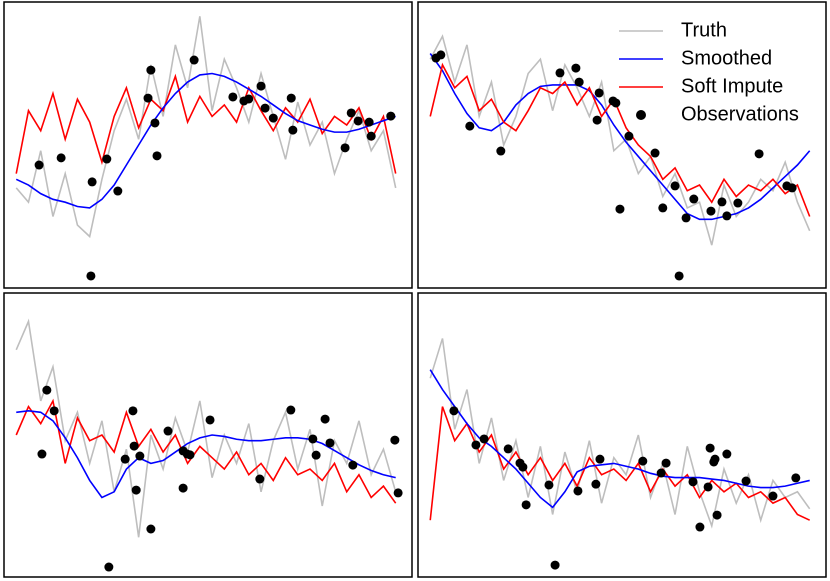 This screenshot has height=581, width=830. Describe the element at coordinates (641, 115) in the screenshot. I see `legend-swatch` at that location.